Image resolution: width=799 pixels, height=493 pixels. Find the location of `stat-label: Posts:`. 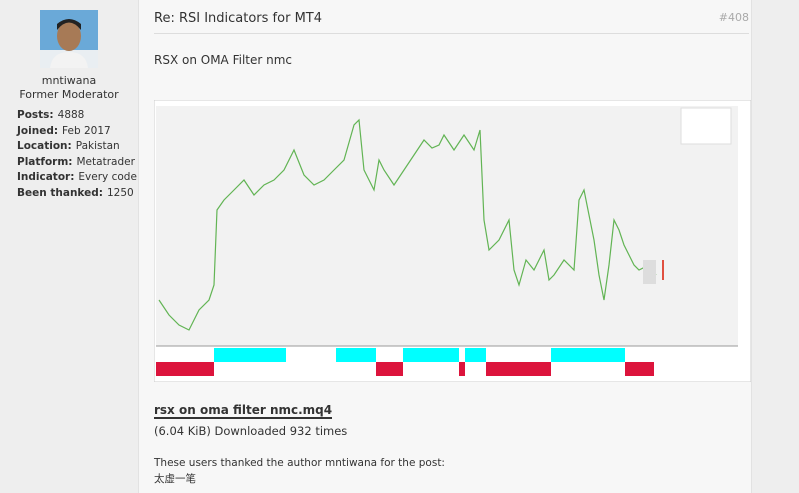

stat-label: Posts: is located at coordinates (35, 115).